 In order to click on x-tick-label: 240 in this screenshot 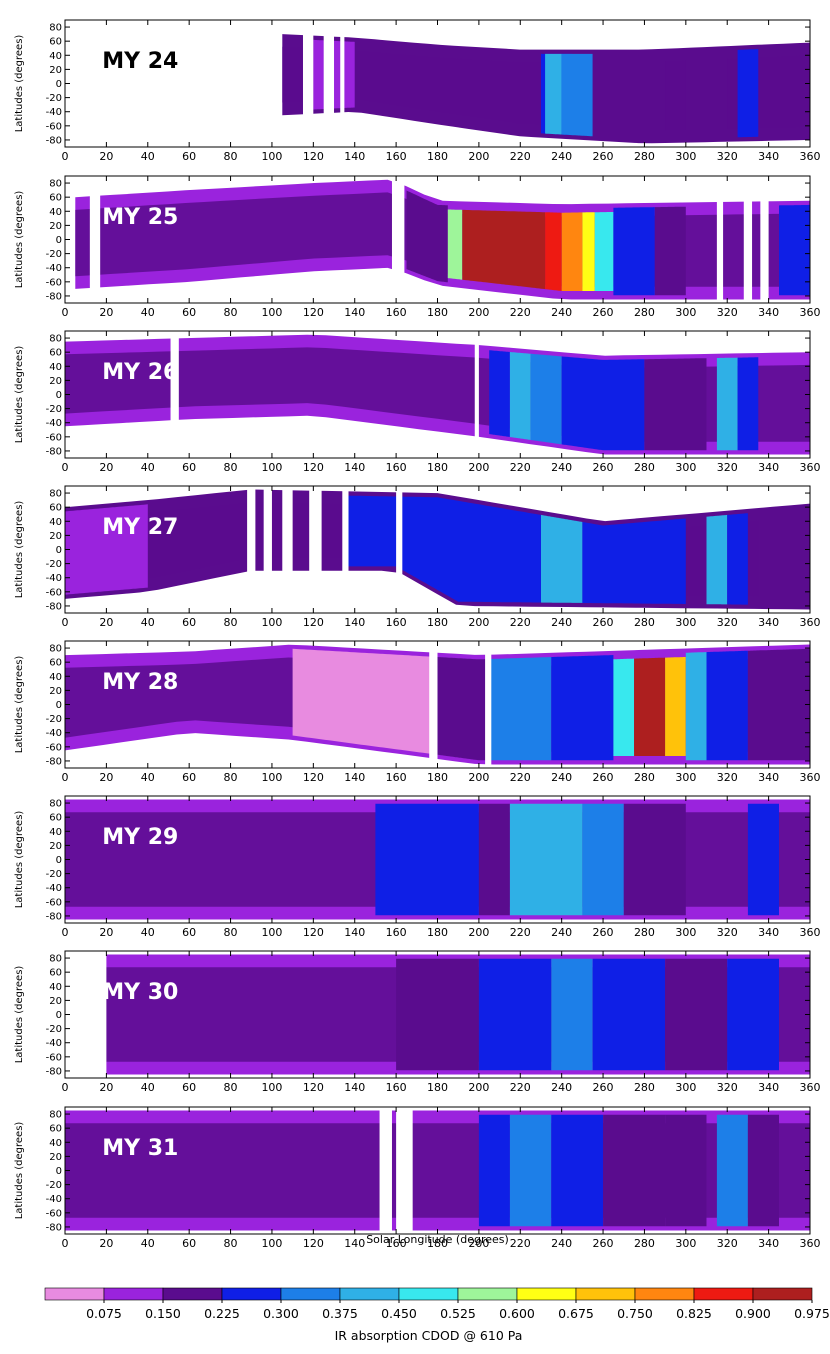, I will do `click(561, 1087)`.